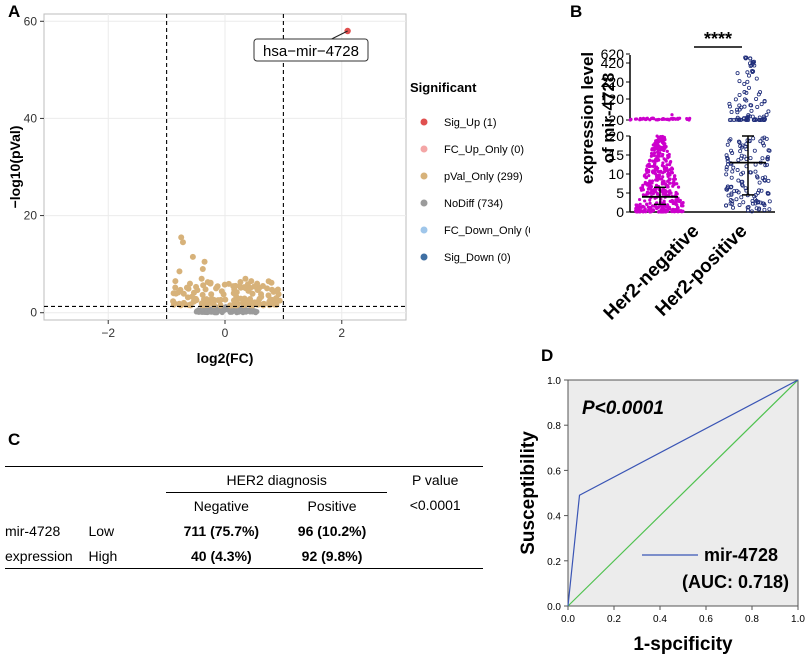 The height and width of the screenshot is (657, 809). Describe the element at coordinates (33, 530) in the screenshot. I see `row-label-mir-4728: mir-4728` at that location.